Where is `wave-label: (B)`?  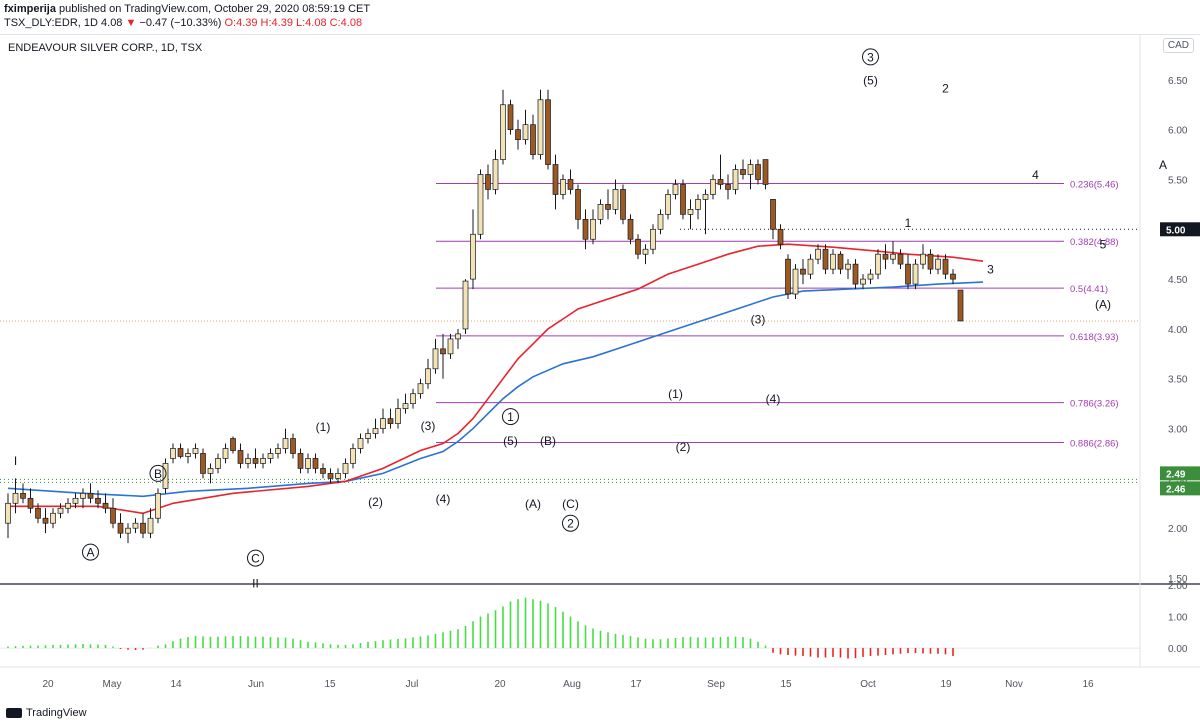
wave-label: (B) is located at coordinates (548, 441).